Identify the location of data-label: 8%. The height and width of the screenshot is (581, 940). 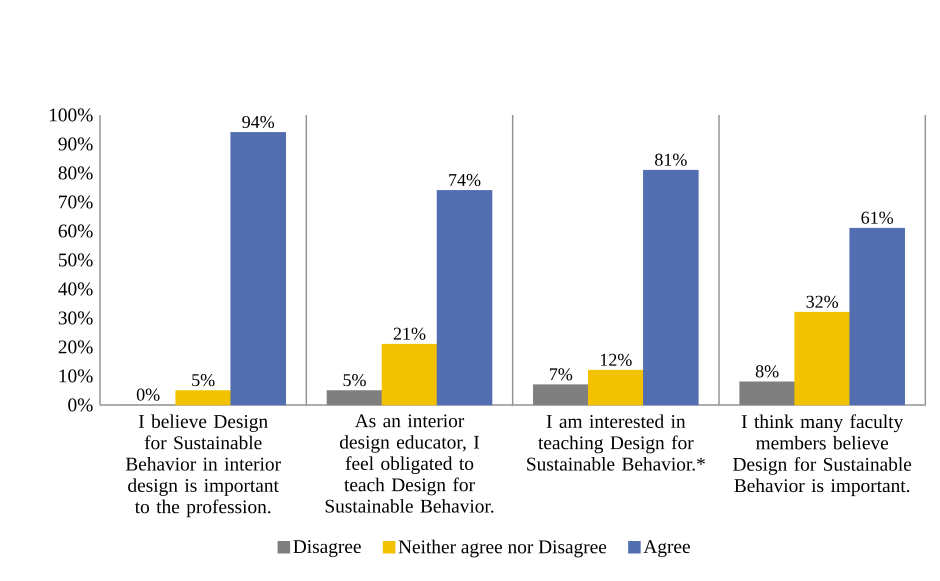
(767, 371).